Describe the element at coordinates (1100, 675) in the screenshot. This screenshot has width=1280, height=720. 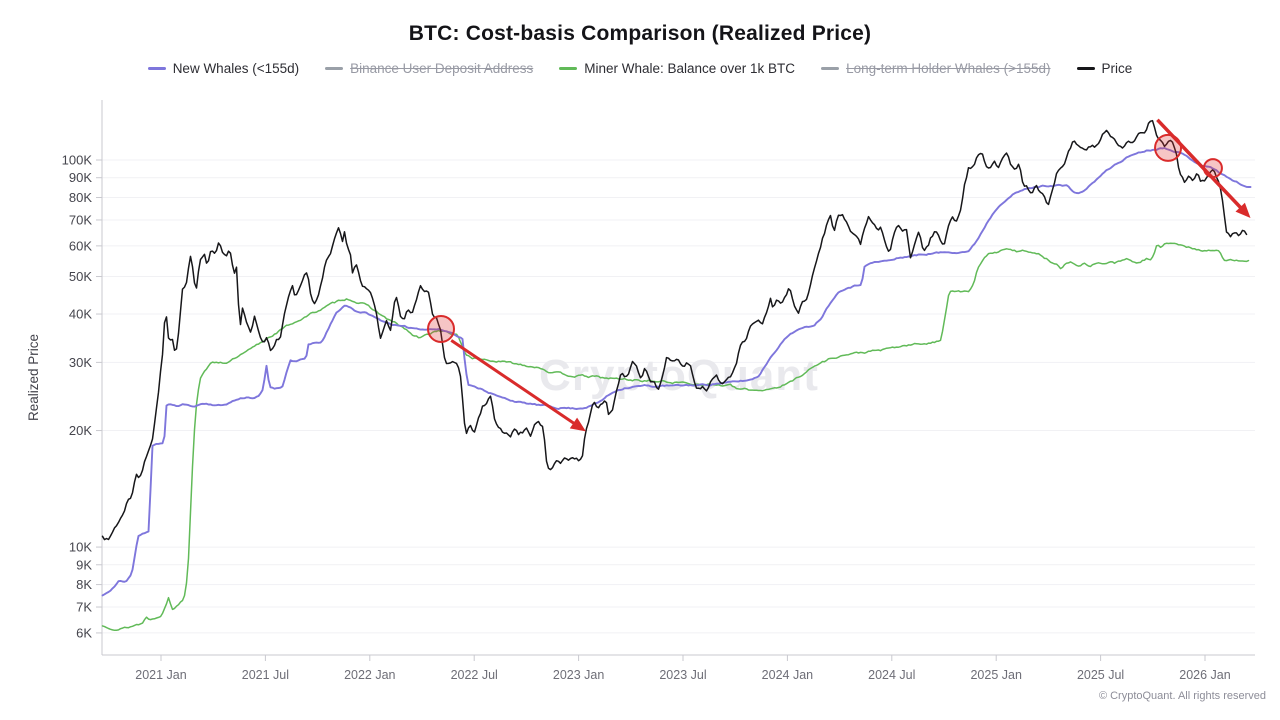
I see `svg-text: 2025 Jul` at that location.